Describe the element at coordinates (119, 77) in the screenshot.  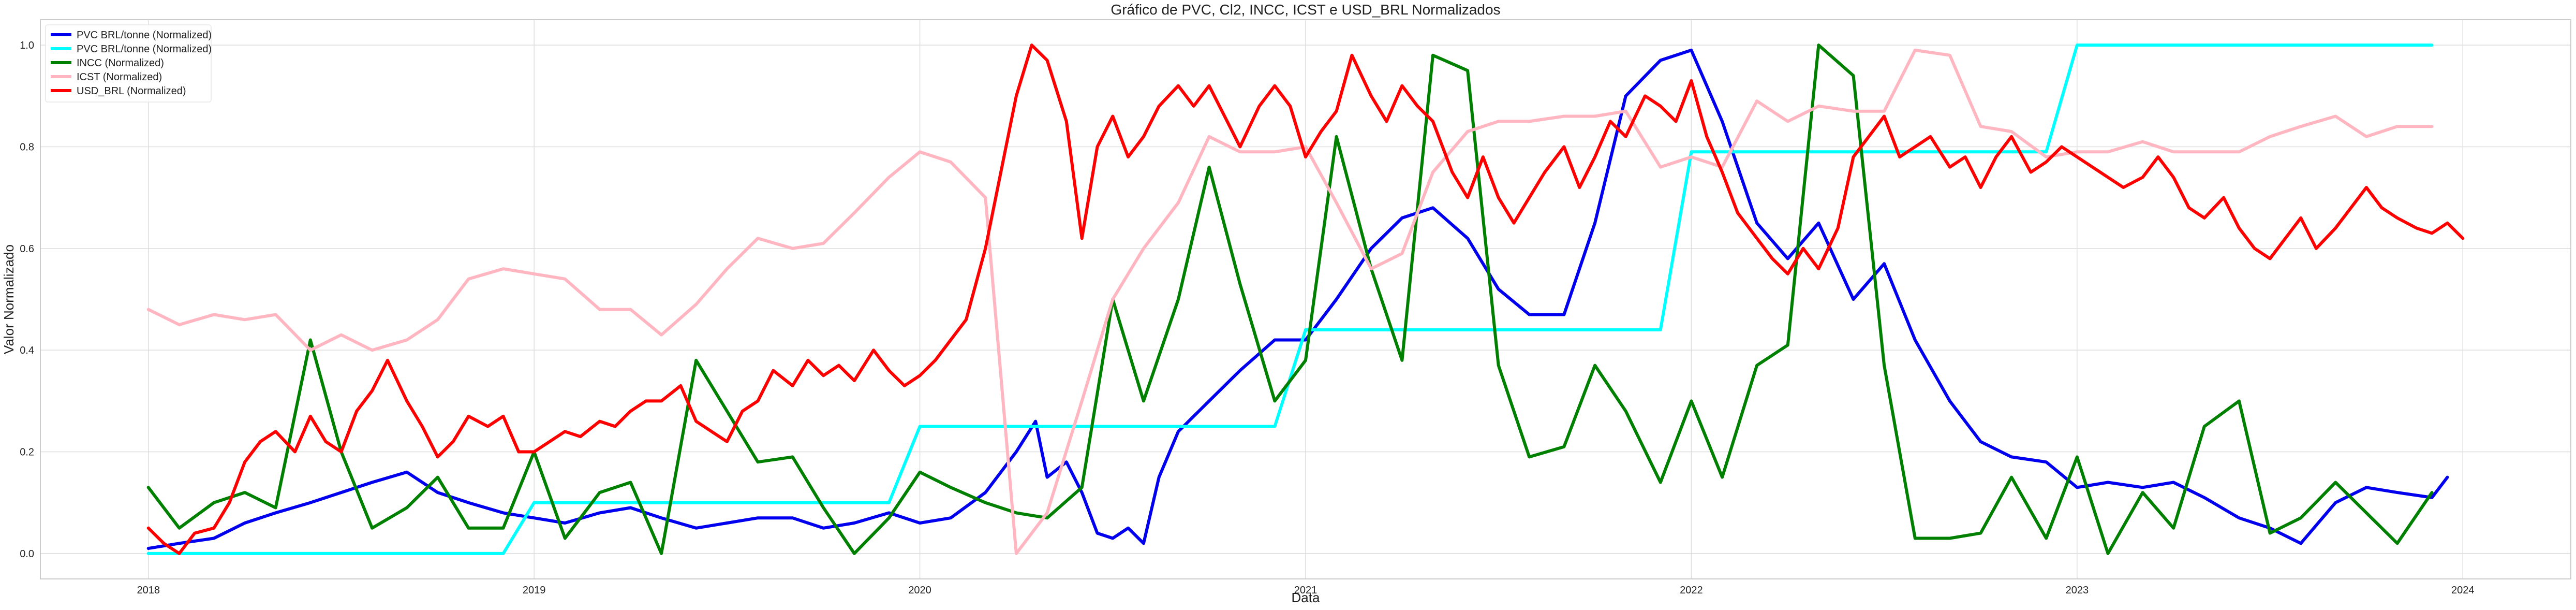
I see `legend-label: ICST (Normalized)` at that location.